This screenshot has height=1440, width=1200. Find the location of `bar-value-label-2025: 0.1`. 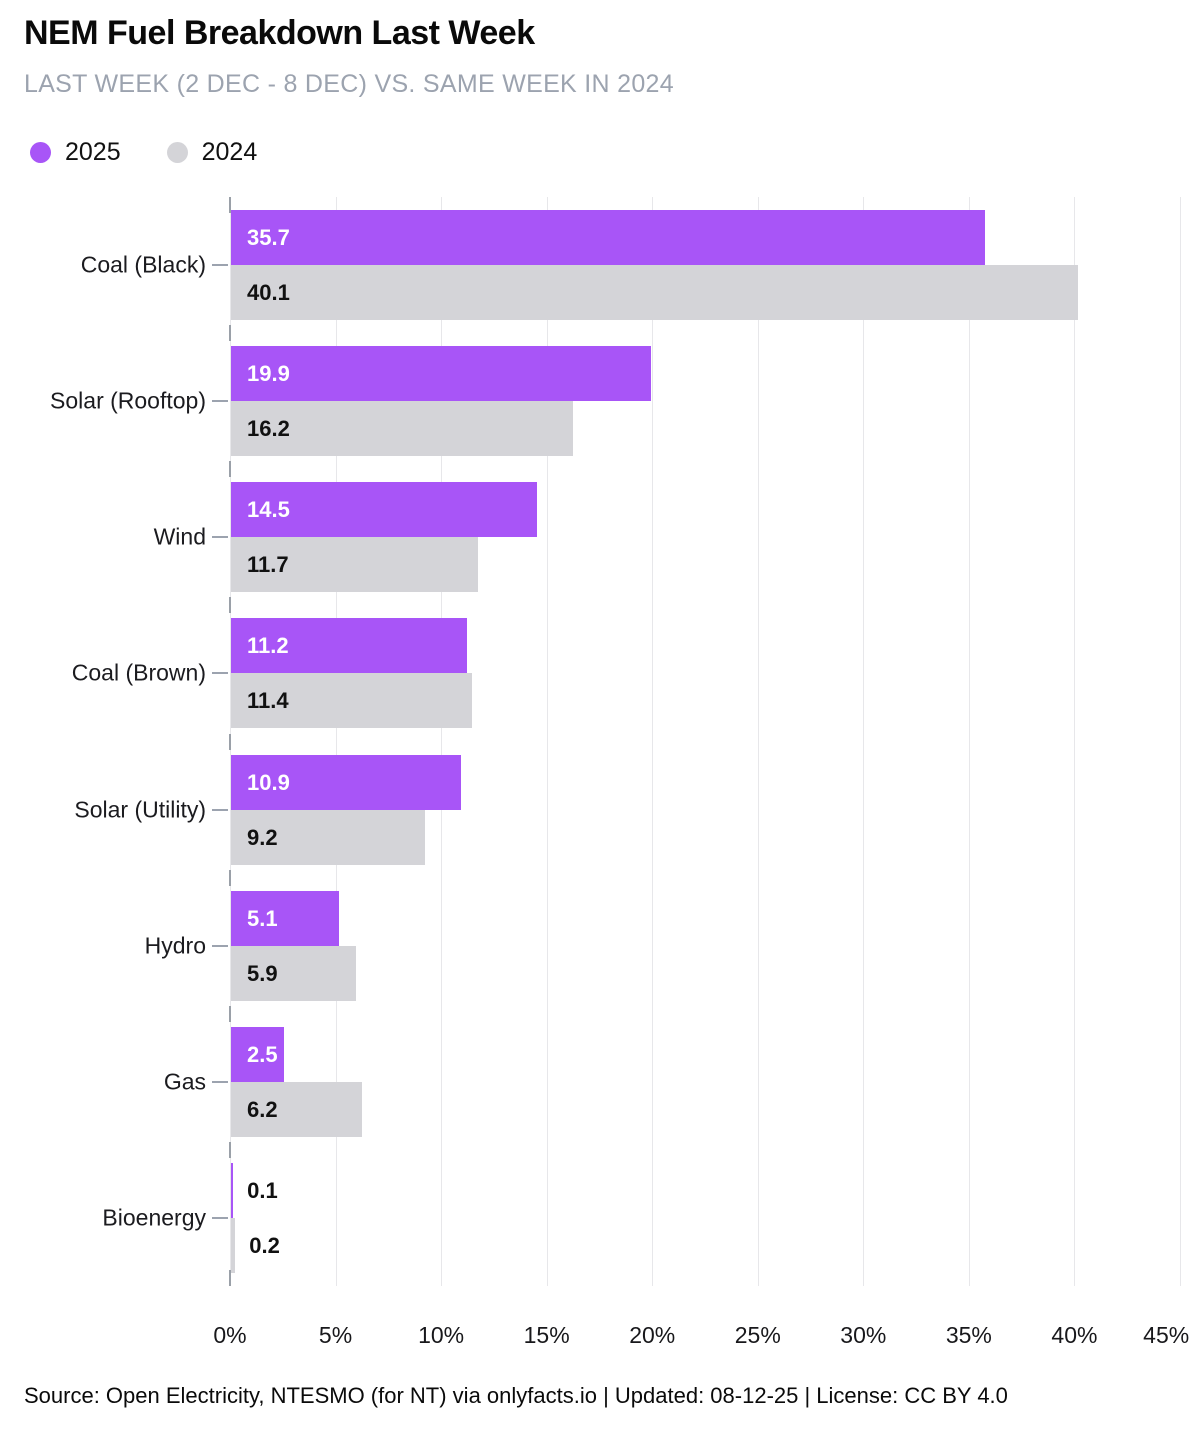

bar-value-label-2025: 0.1 is located at coordinates (262, 1190).